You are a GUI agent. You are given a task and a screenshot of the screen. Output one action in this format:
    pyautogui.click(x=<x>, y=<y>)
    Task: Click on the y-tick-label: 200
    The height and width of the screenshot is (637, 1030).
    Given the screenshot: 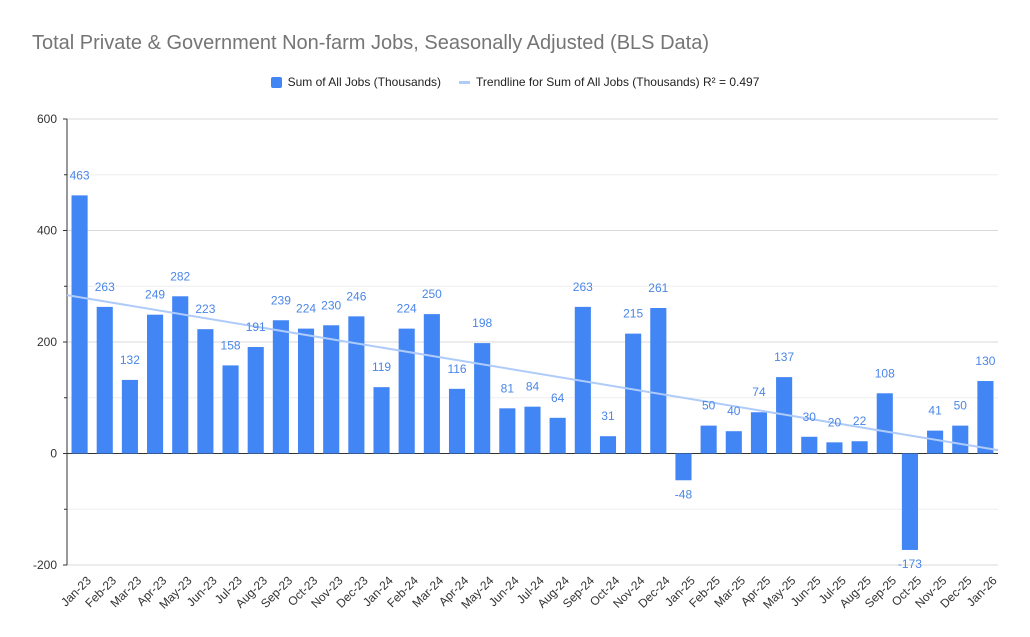 What is the action you would take?
    pyautogui.click(x=47, y=342)
    